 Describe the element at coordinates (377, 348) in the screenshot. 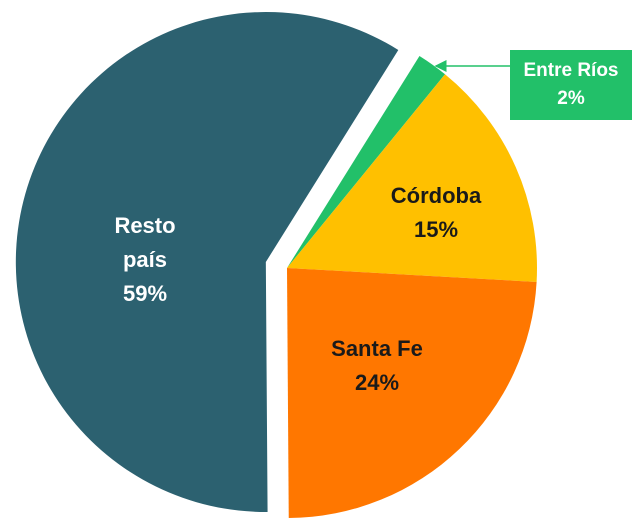

I see `category-label: Santa Fe` at that location.